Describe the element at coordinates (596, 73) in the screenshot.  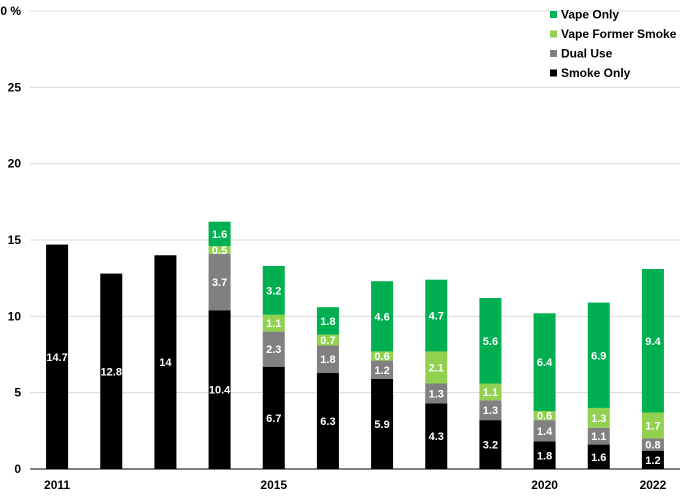
I see `legend-label: Smoke Only` at that location.